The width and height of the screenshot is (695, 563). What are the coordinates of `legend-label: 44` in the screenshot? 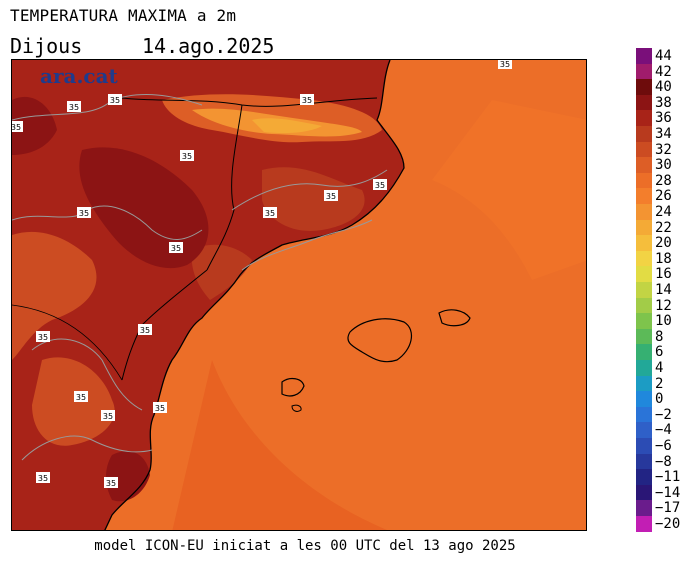 It's located at (663, 56).